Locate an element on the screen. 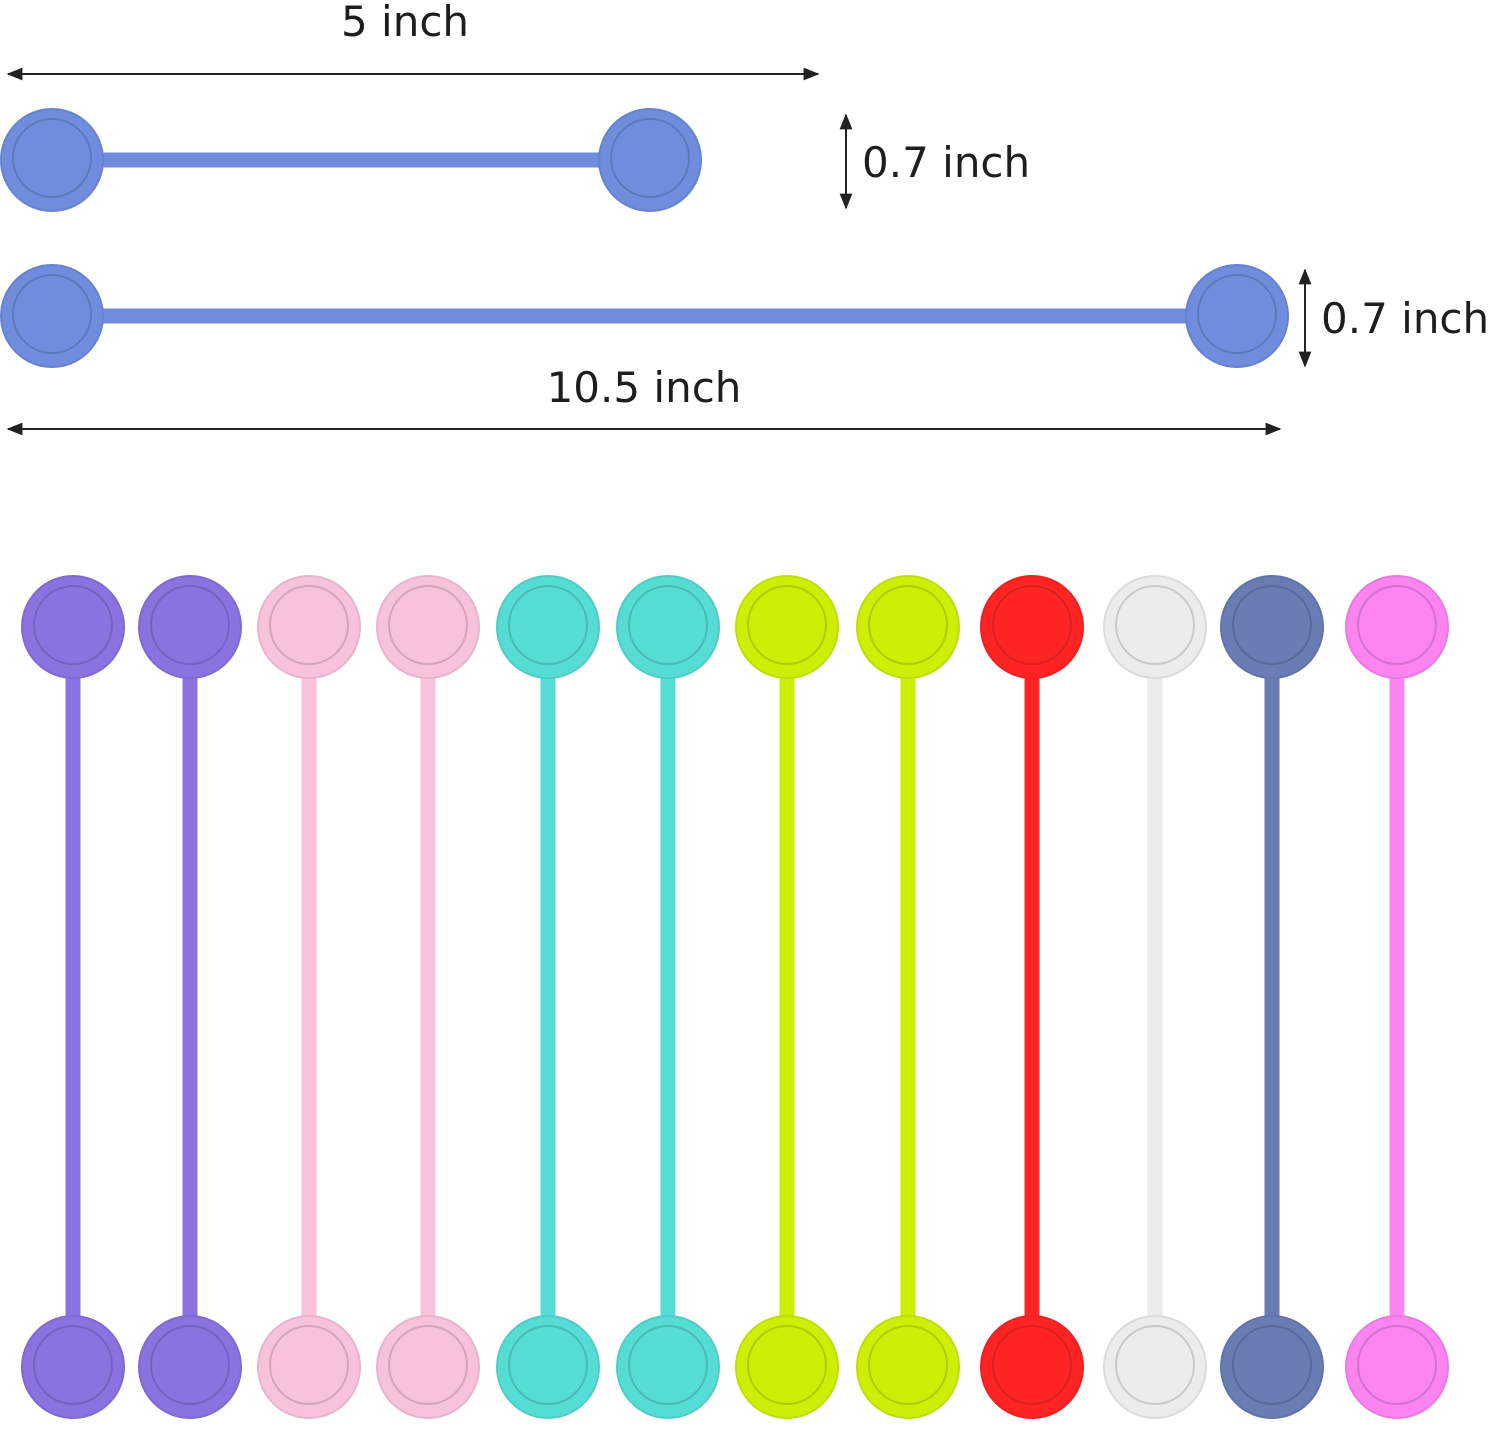 This screenshot has width=1500, height=1434. short-length-label: 5 inch is located at coordinates (405, 23).